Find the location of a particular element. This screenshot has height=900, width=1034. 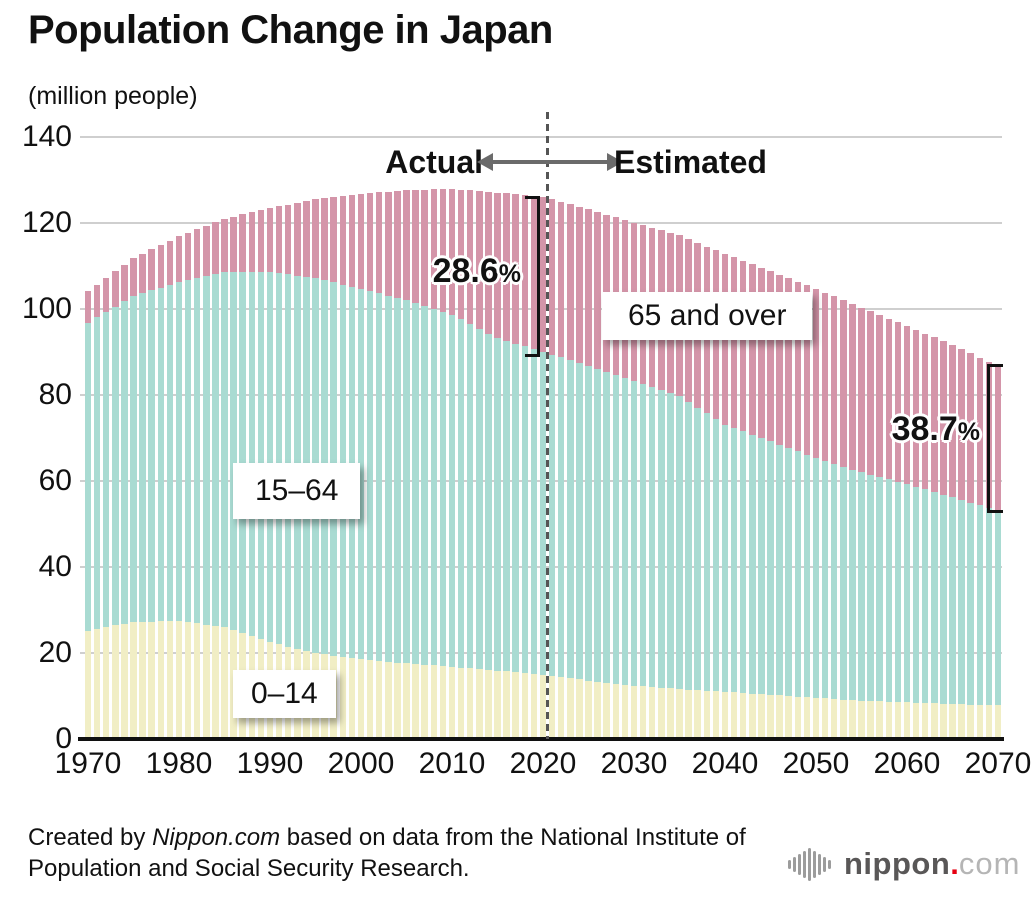

bar-1972 is located at coordinates (106, 508).